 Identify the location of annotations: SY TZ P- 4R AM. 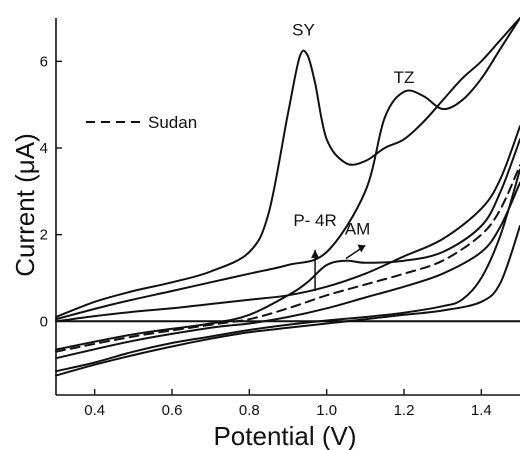
(353, 155).